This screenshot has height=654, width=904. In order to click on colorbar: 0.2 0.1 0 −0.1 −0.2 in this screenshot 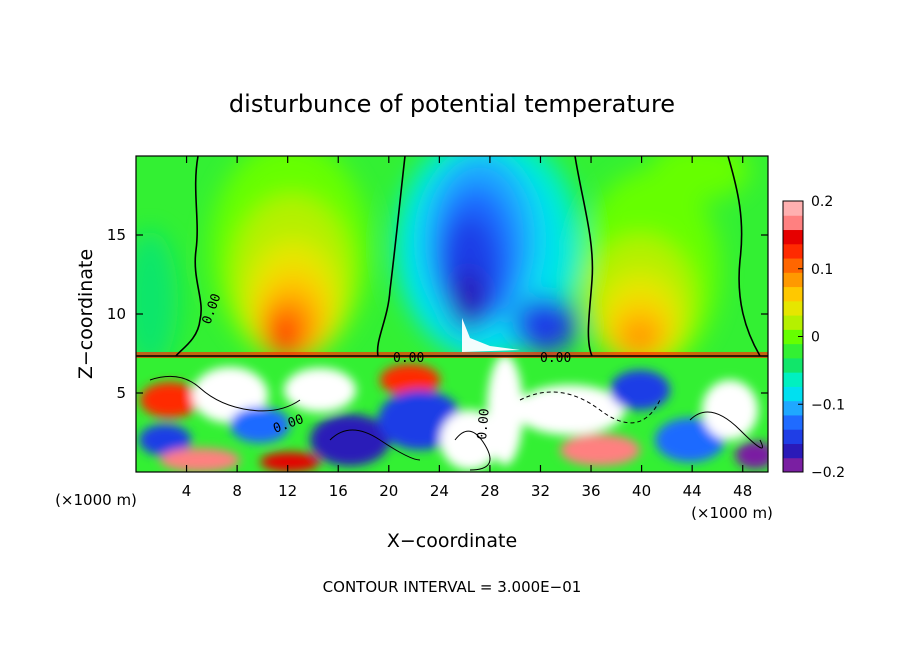, I will do `click(813, 337)`.